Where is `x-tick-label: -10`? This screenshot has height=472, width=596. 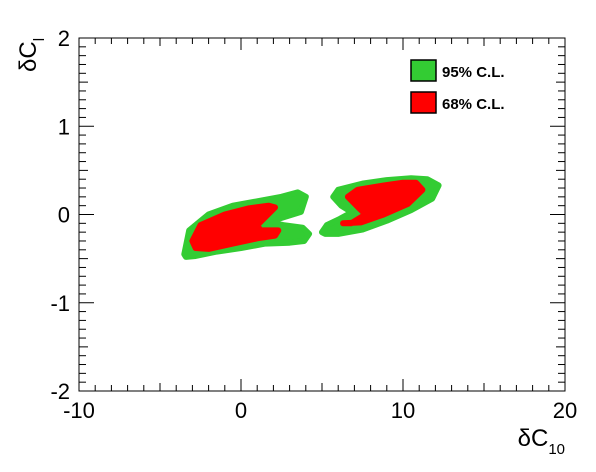
x-tick-label: -10 is located at coordinates (79, 410).